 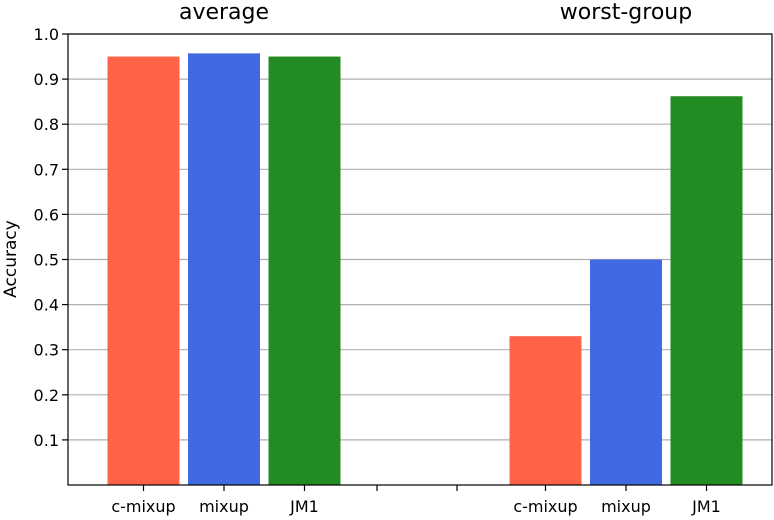 I want to click on y-axis-label: Accuracy, so click(x=11, y=259).